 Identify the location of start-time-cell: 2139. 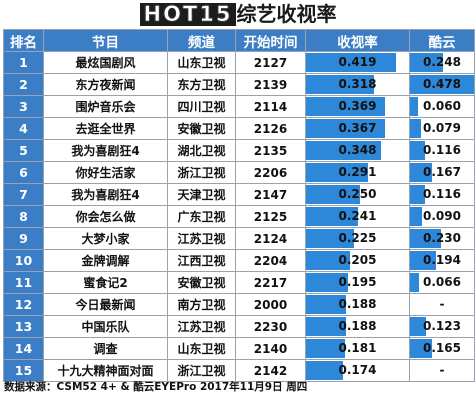
(270, 84).